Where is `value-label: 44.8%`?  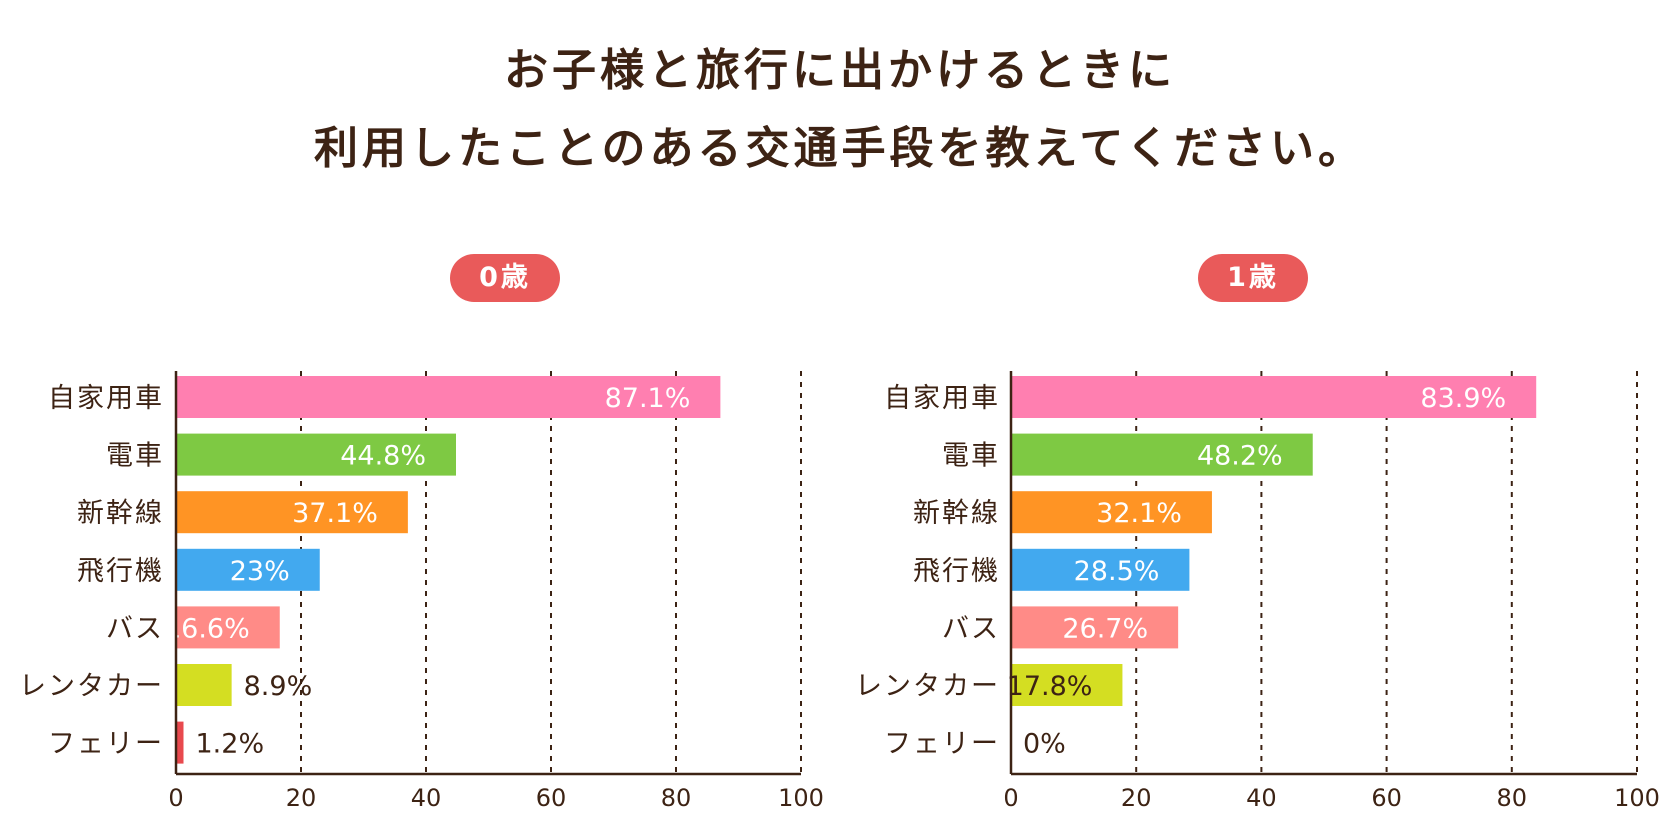 value-label: 44.8% is located at coordinates (383, 456).